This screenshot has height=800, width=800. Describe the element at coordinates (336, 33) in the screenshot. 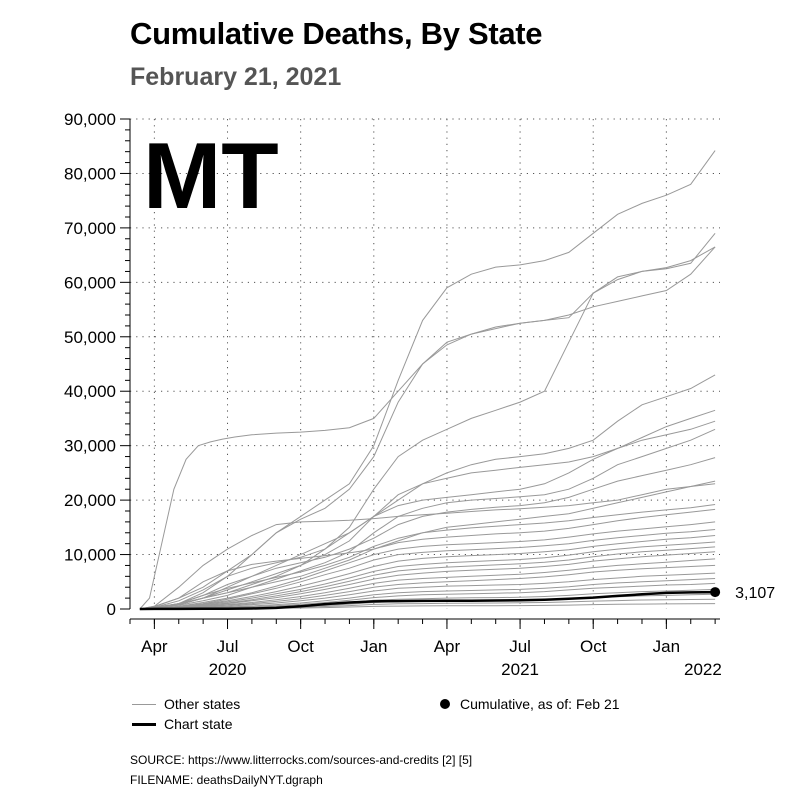

I see `chart-title: Cumulative Deaths, By State` at that location.